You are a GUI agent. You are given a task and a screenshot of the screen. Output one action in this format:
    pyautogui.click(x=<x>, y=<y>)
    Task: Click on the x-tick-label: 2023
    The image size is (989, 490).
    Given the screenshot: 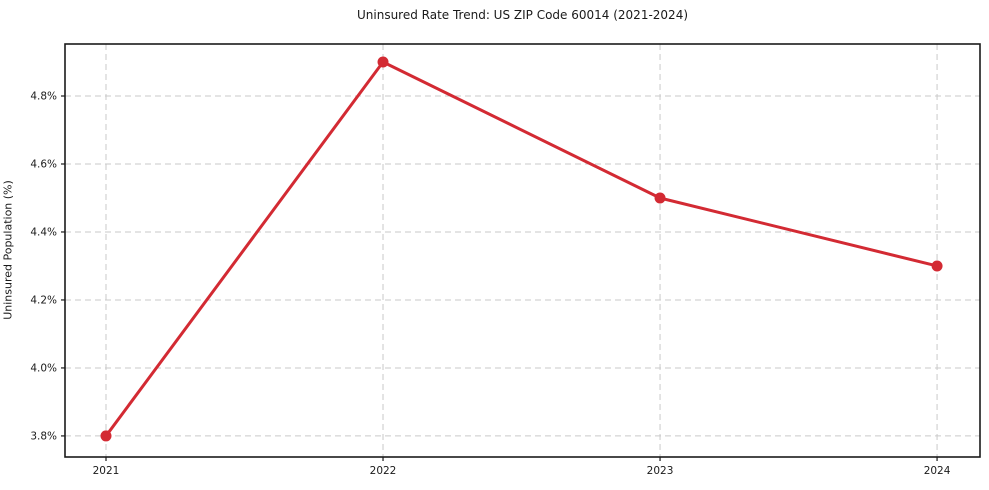 What is the action you would take?
    pyautogui.click(x=660, y=471)
    